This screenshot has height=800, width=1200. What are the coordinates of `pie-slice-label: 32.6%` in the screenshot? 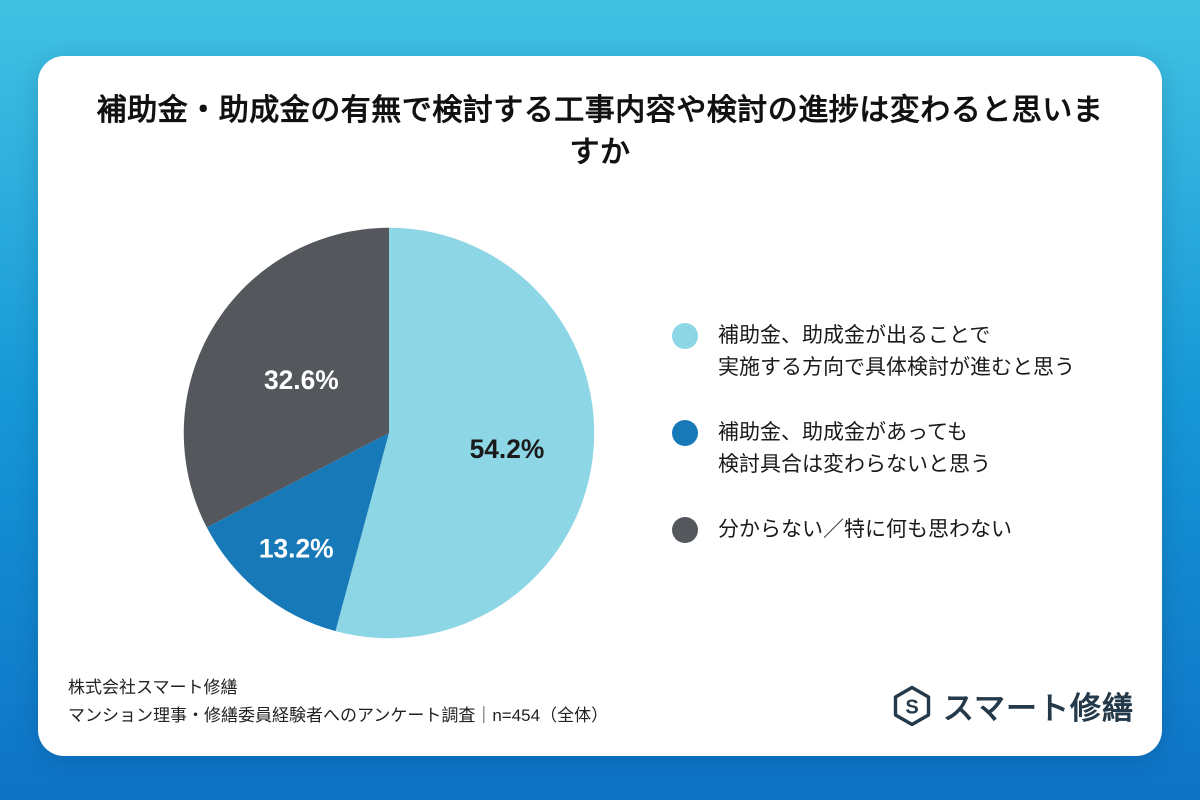 It's located at (301, 380).